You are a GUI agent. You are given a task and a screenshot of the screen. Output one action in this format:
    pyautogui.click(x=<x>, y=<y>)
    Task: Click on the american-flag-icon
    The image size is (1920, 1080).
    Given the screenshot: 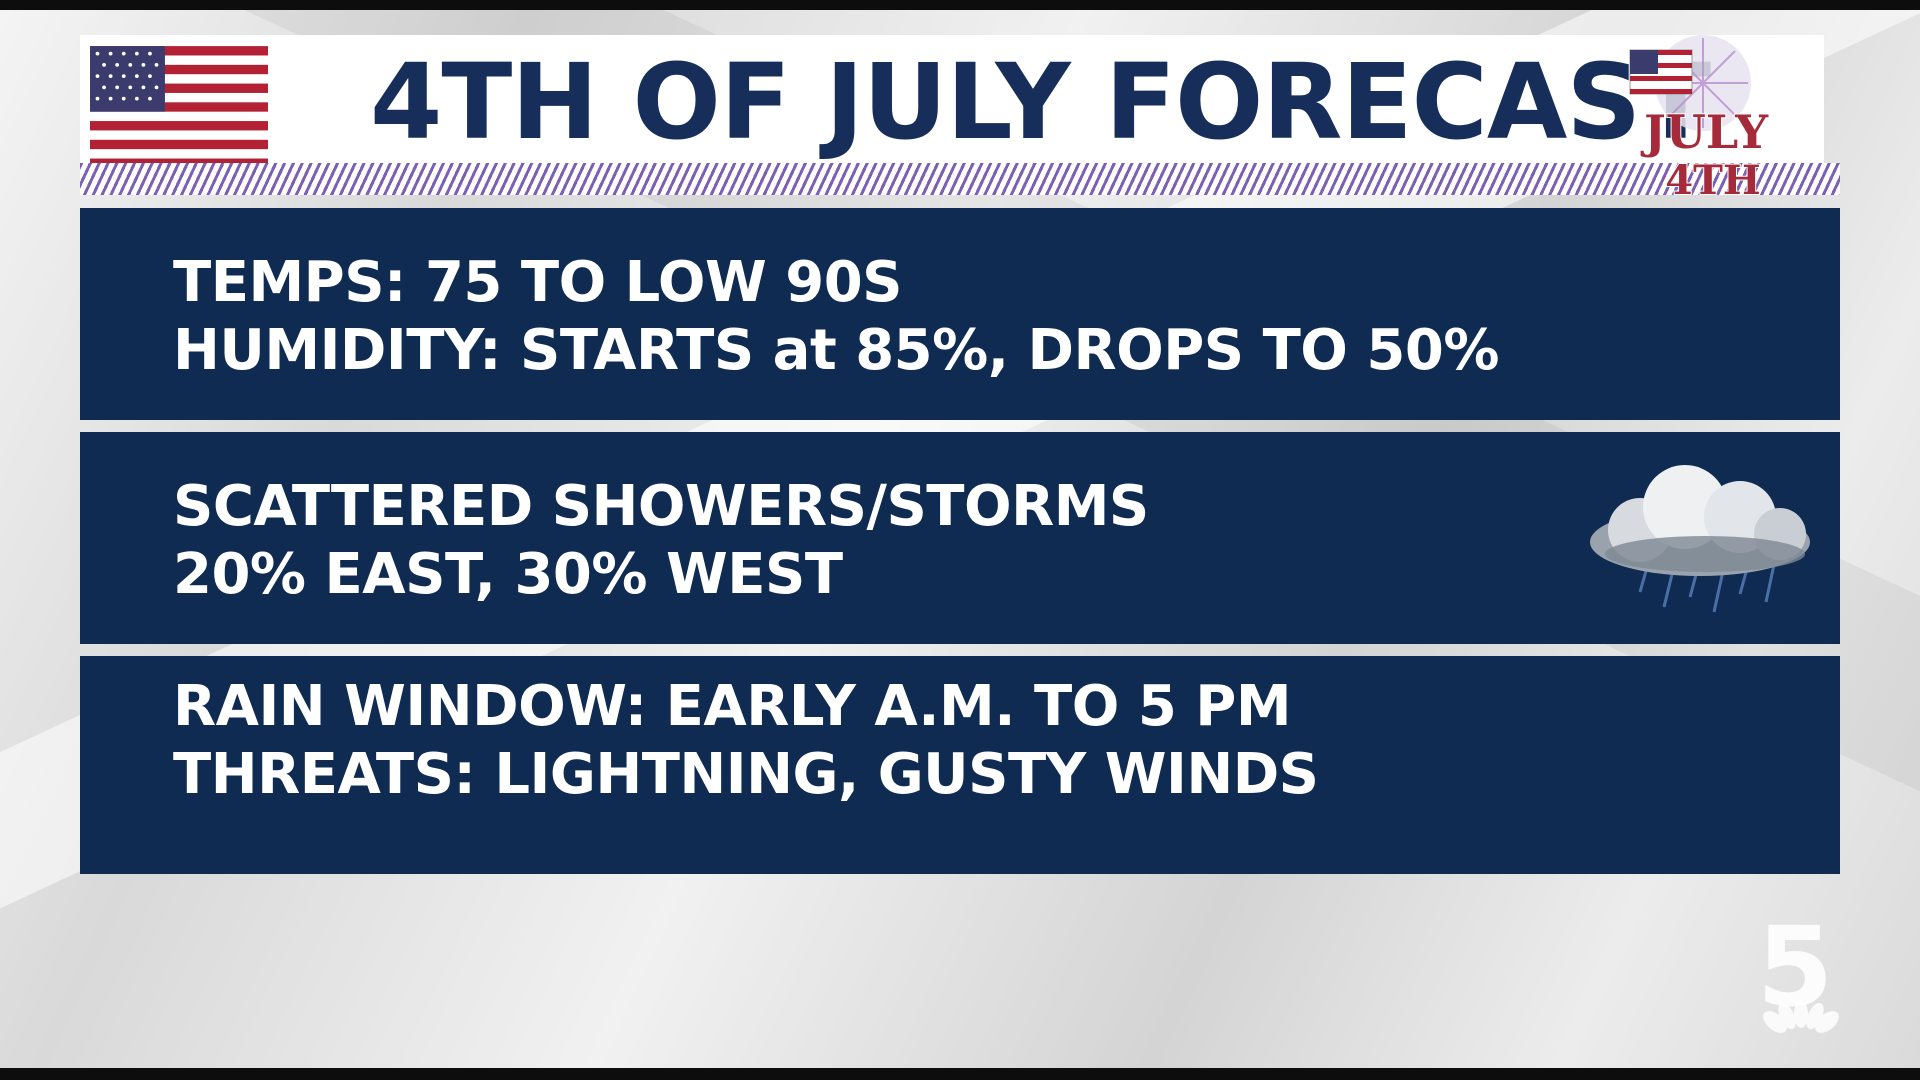 What is the action you would take?
    pyautogui.click(x=179, y=107)
    